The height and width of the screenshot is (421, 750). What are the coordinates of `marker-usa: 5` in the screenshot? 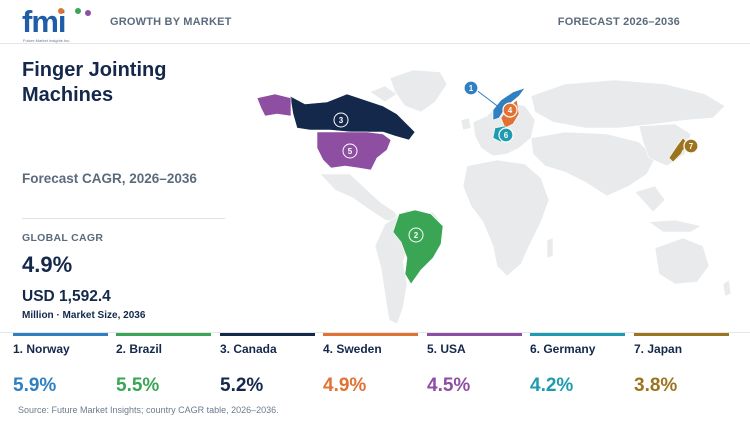 It's located at (350, 151).